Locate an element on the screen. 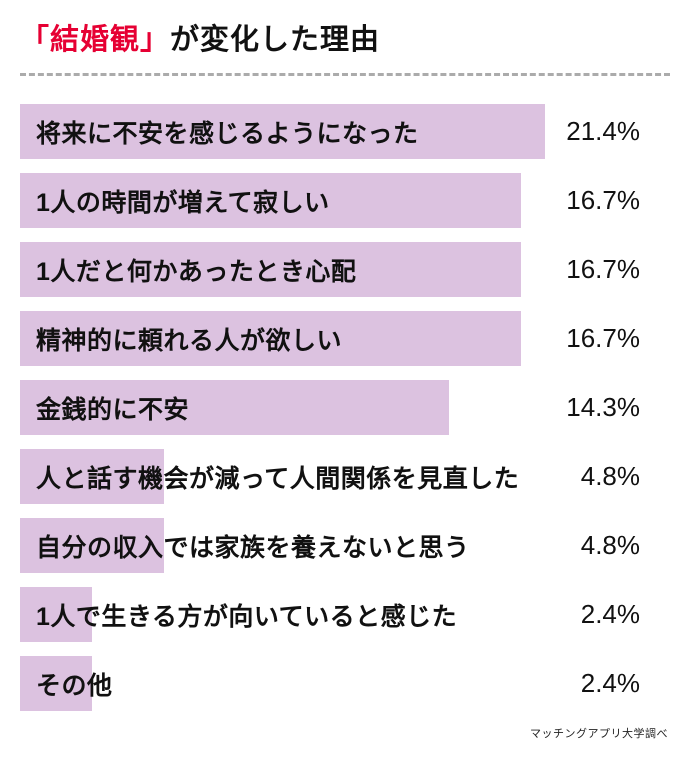 This screenshot has height=770, width=690. source-credit: マッチングアプリ大学調べ is located at coordinates (599, 734).